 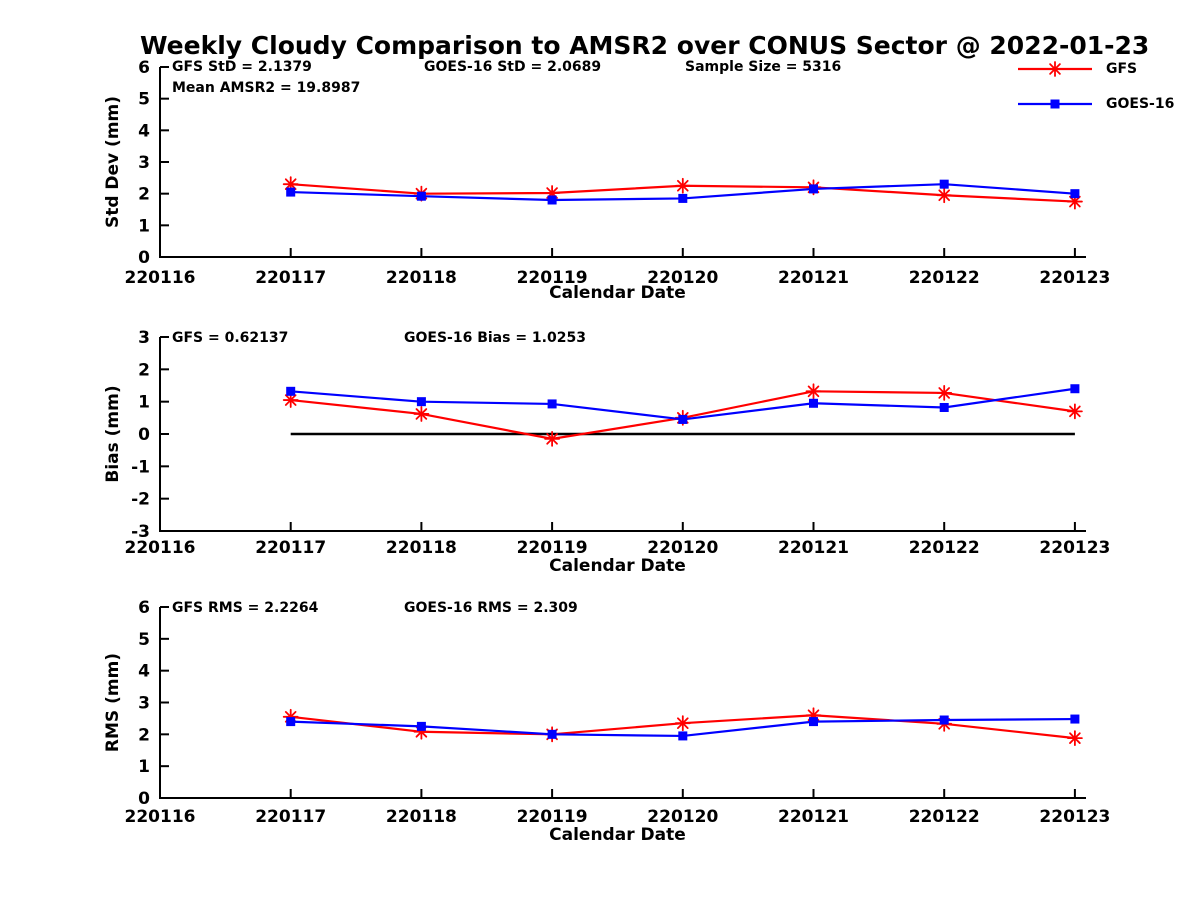 What do you see at coordinates (266, 88) in the screenshot?
I see `annotation-mean: Mean AMSR2 = 19.8987` at bounding box center [266, 88].